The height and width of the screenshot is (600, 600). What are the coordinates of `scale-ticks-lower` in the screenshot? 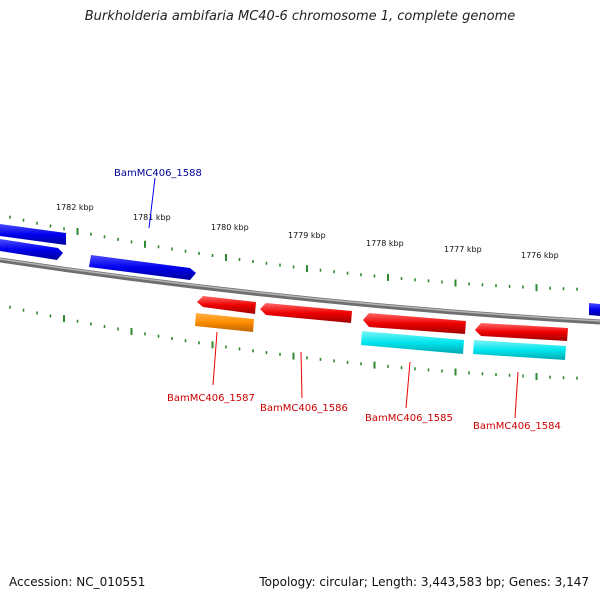 It's located at (293, 343).